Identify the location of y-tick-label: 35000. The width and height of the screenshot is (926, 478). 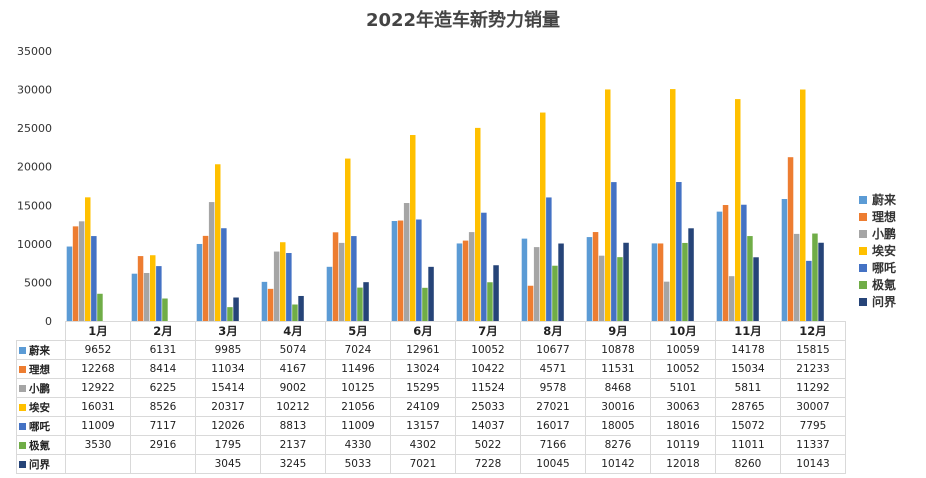
(34, 51).